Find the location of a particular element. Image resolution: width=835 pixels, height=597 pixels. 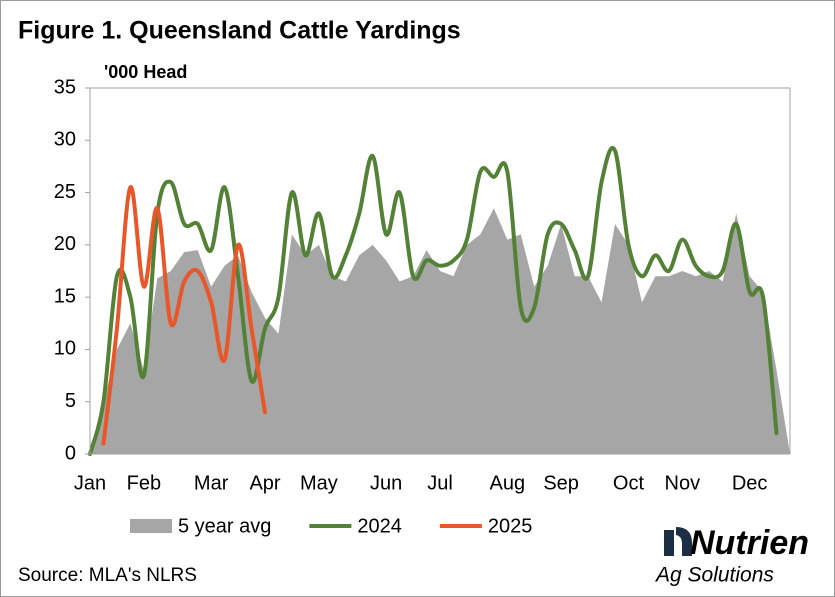

source-note: Source: MLA's NLRS is located at coordinates (107, 575).